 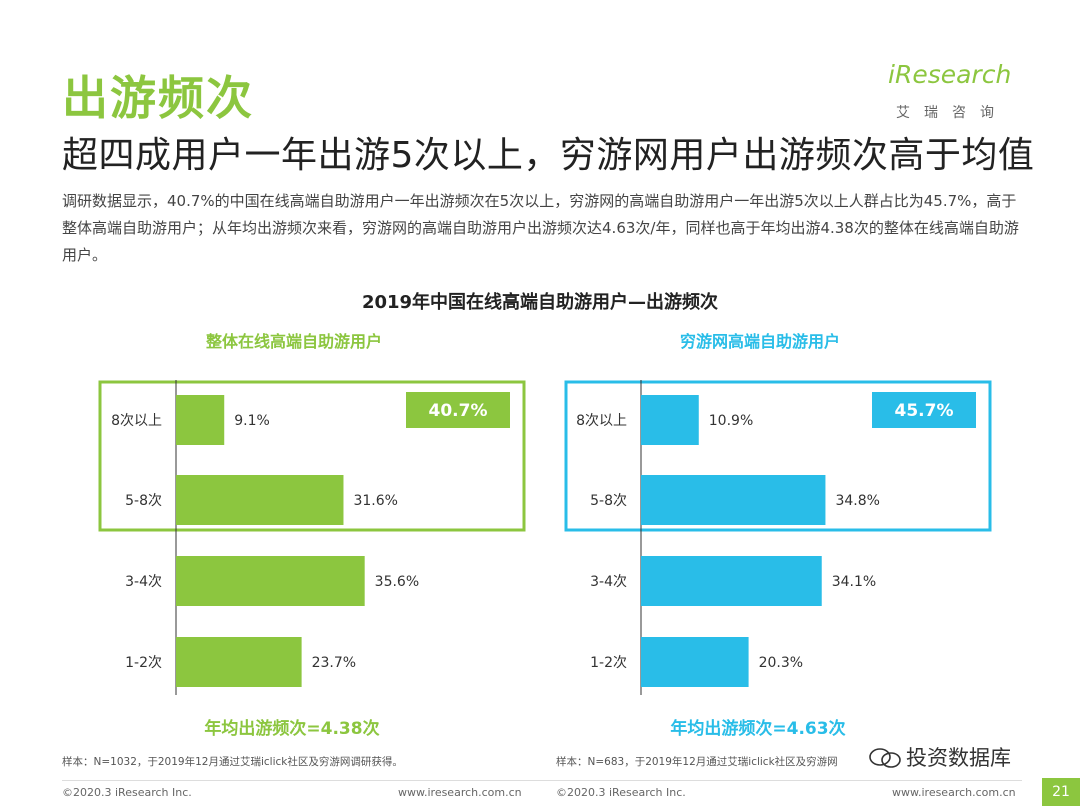 I want to click on highlight-value: 45.7%, so click(x=924, y=411).